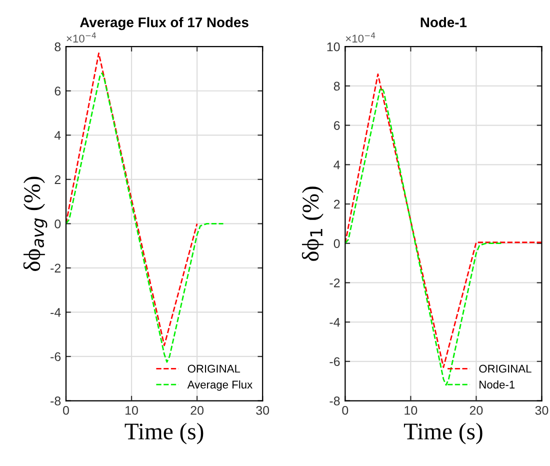  Describe the element at coordinates (164, 23) in the screenshot. I see `chart-title: Average Flux of 17 Nodes` at that location.